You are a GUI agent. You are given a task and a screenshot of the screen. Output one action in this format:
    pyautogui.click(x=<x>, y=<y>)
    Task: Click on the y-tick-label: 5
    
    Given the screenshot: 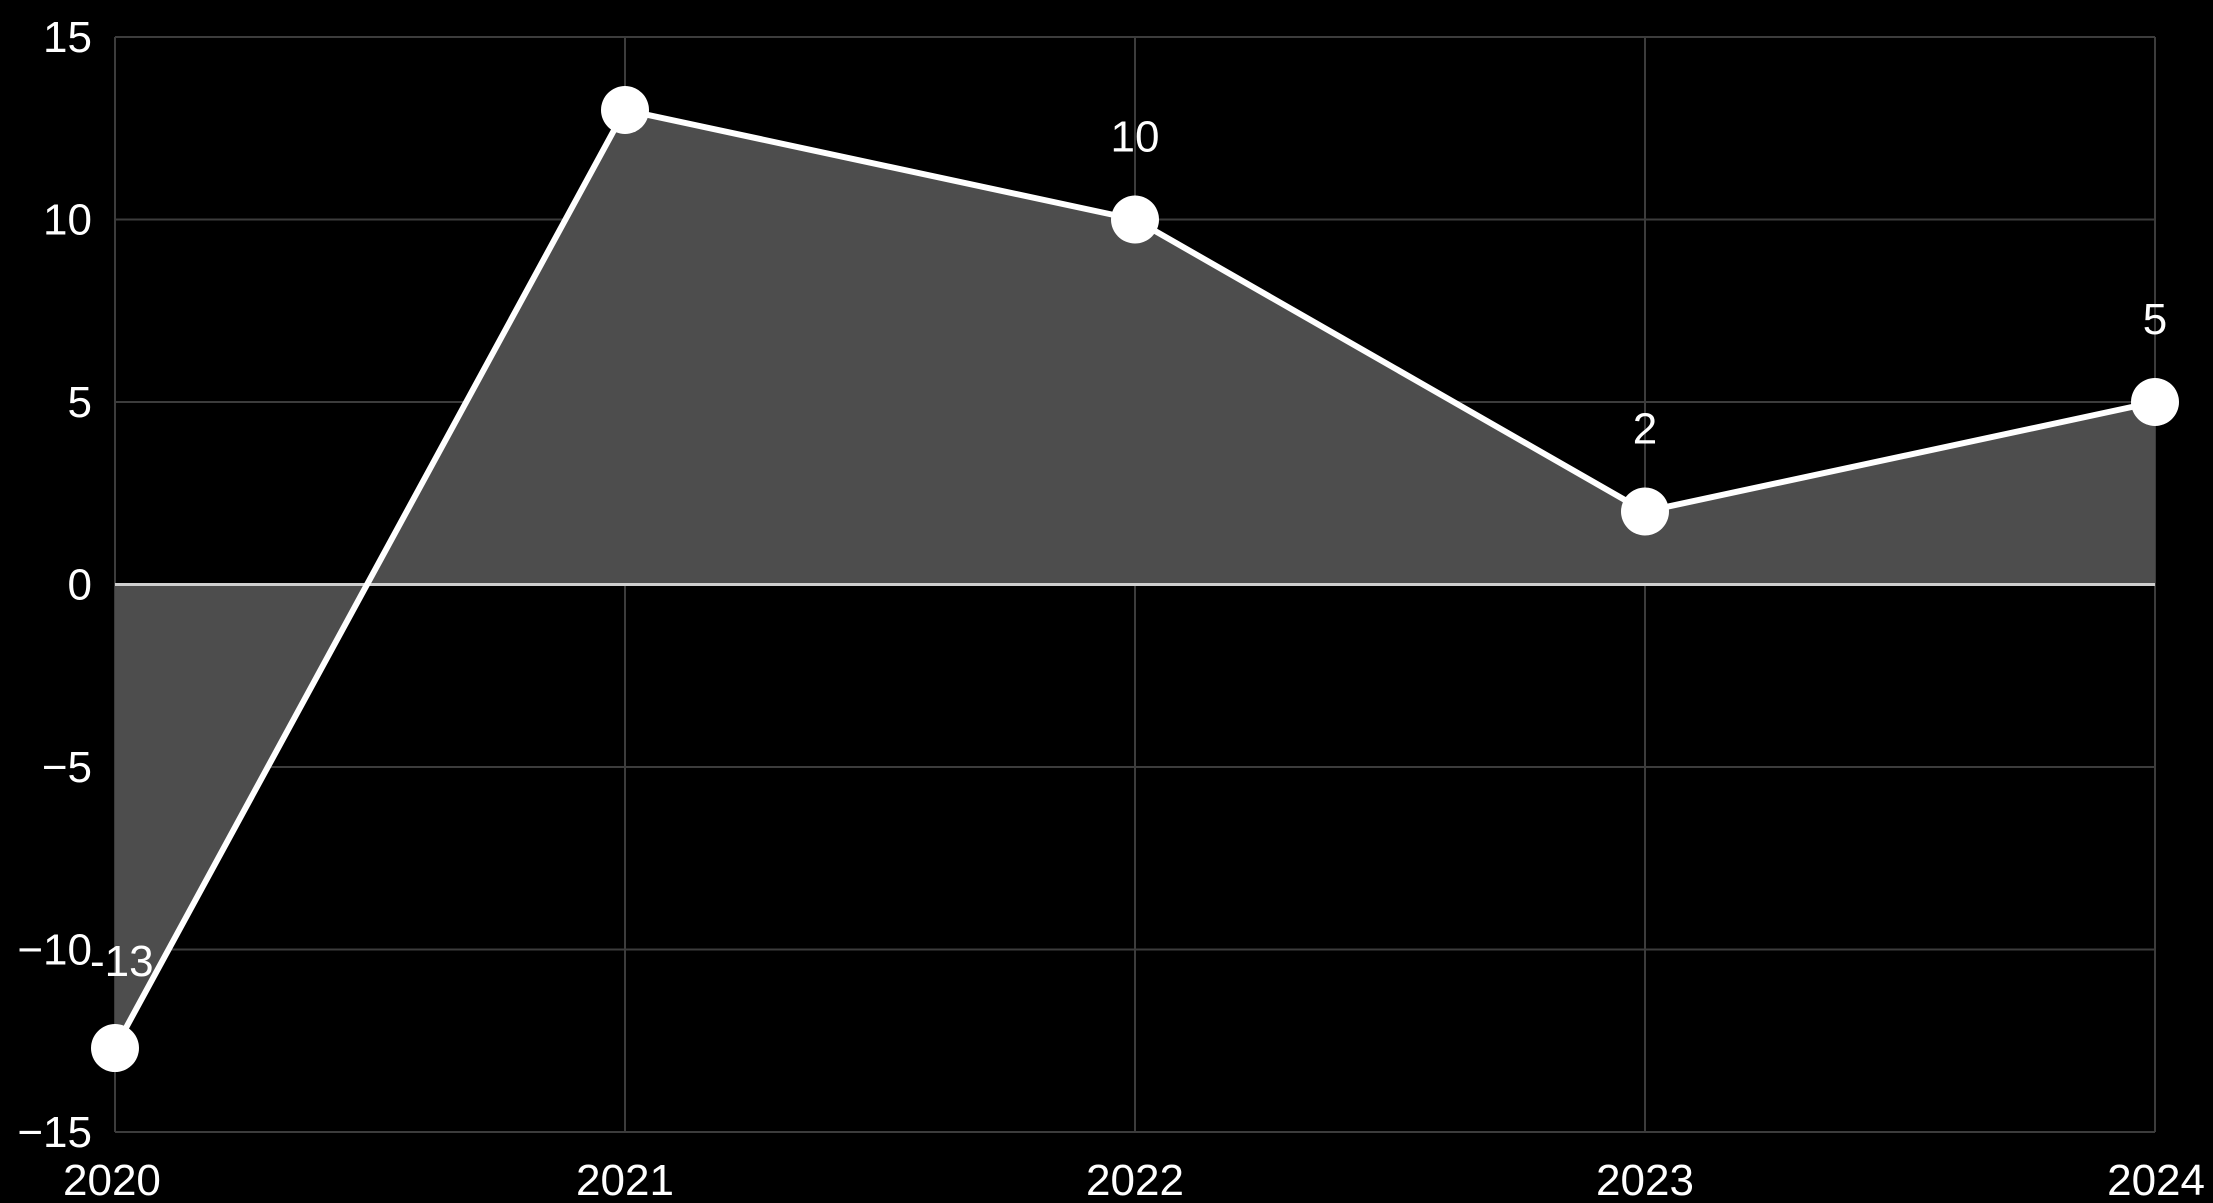 What is the action you would take?
    pyautogui.click(x=80, y=402)
    